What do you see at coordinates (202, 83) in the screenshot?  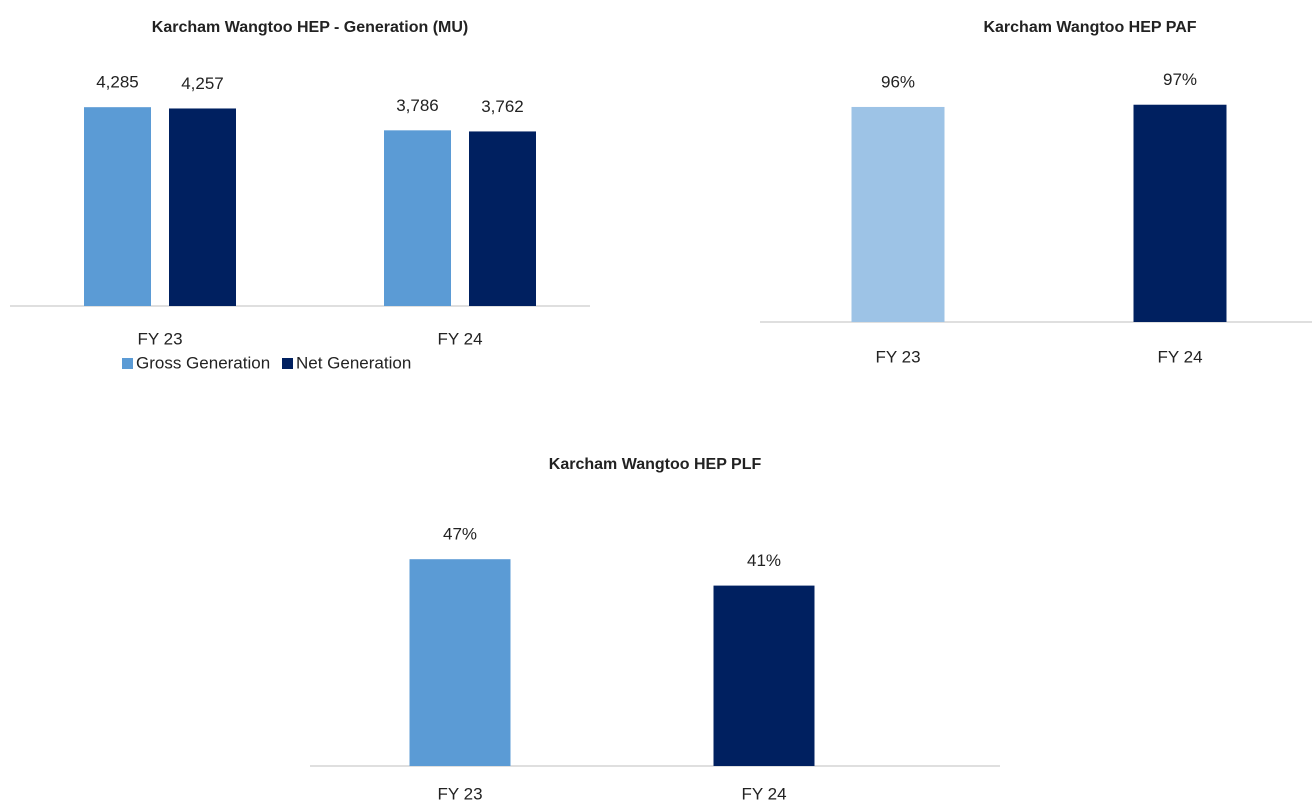 I see `data-label: 4,257` at bounding box center [202, 83].